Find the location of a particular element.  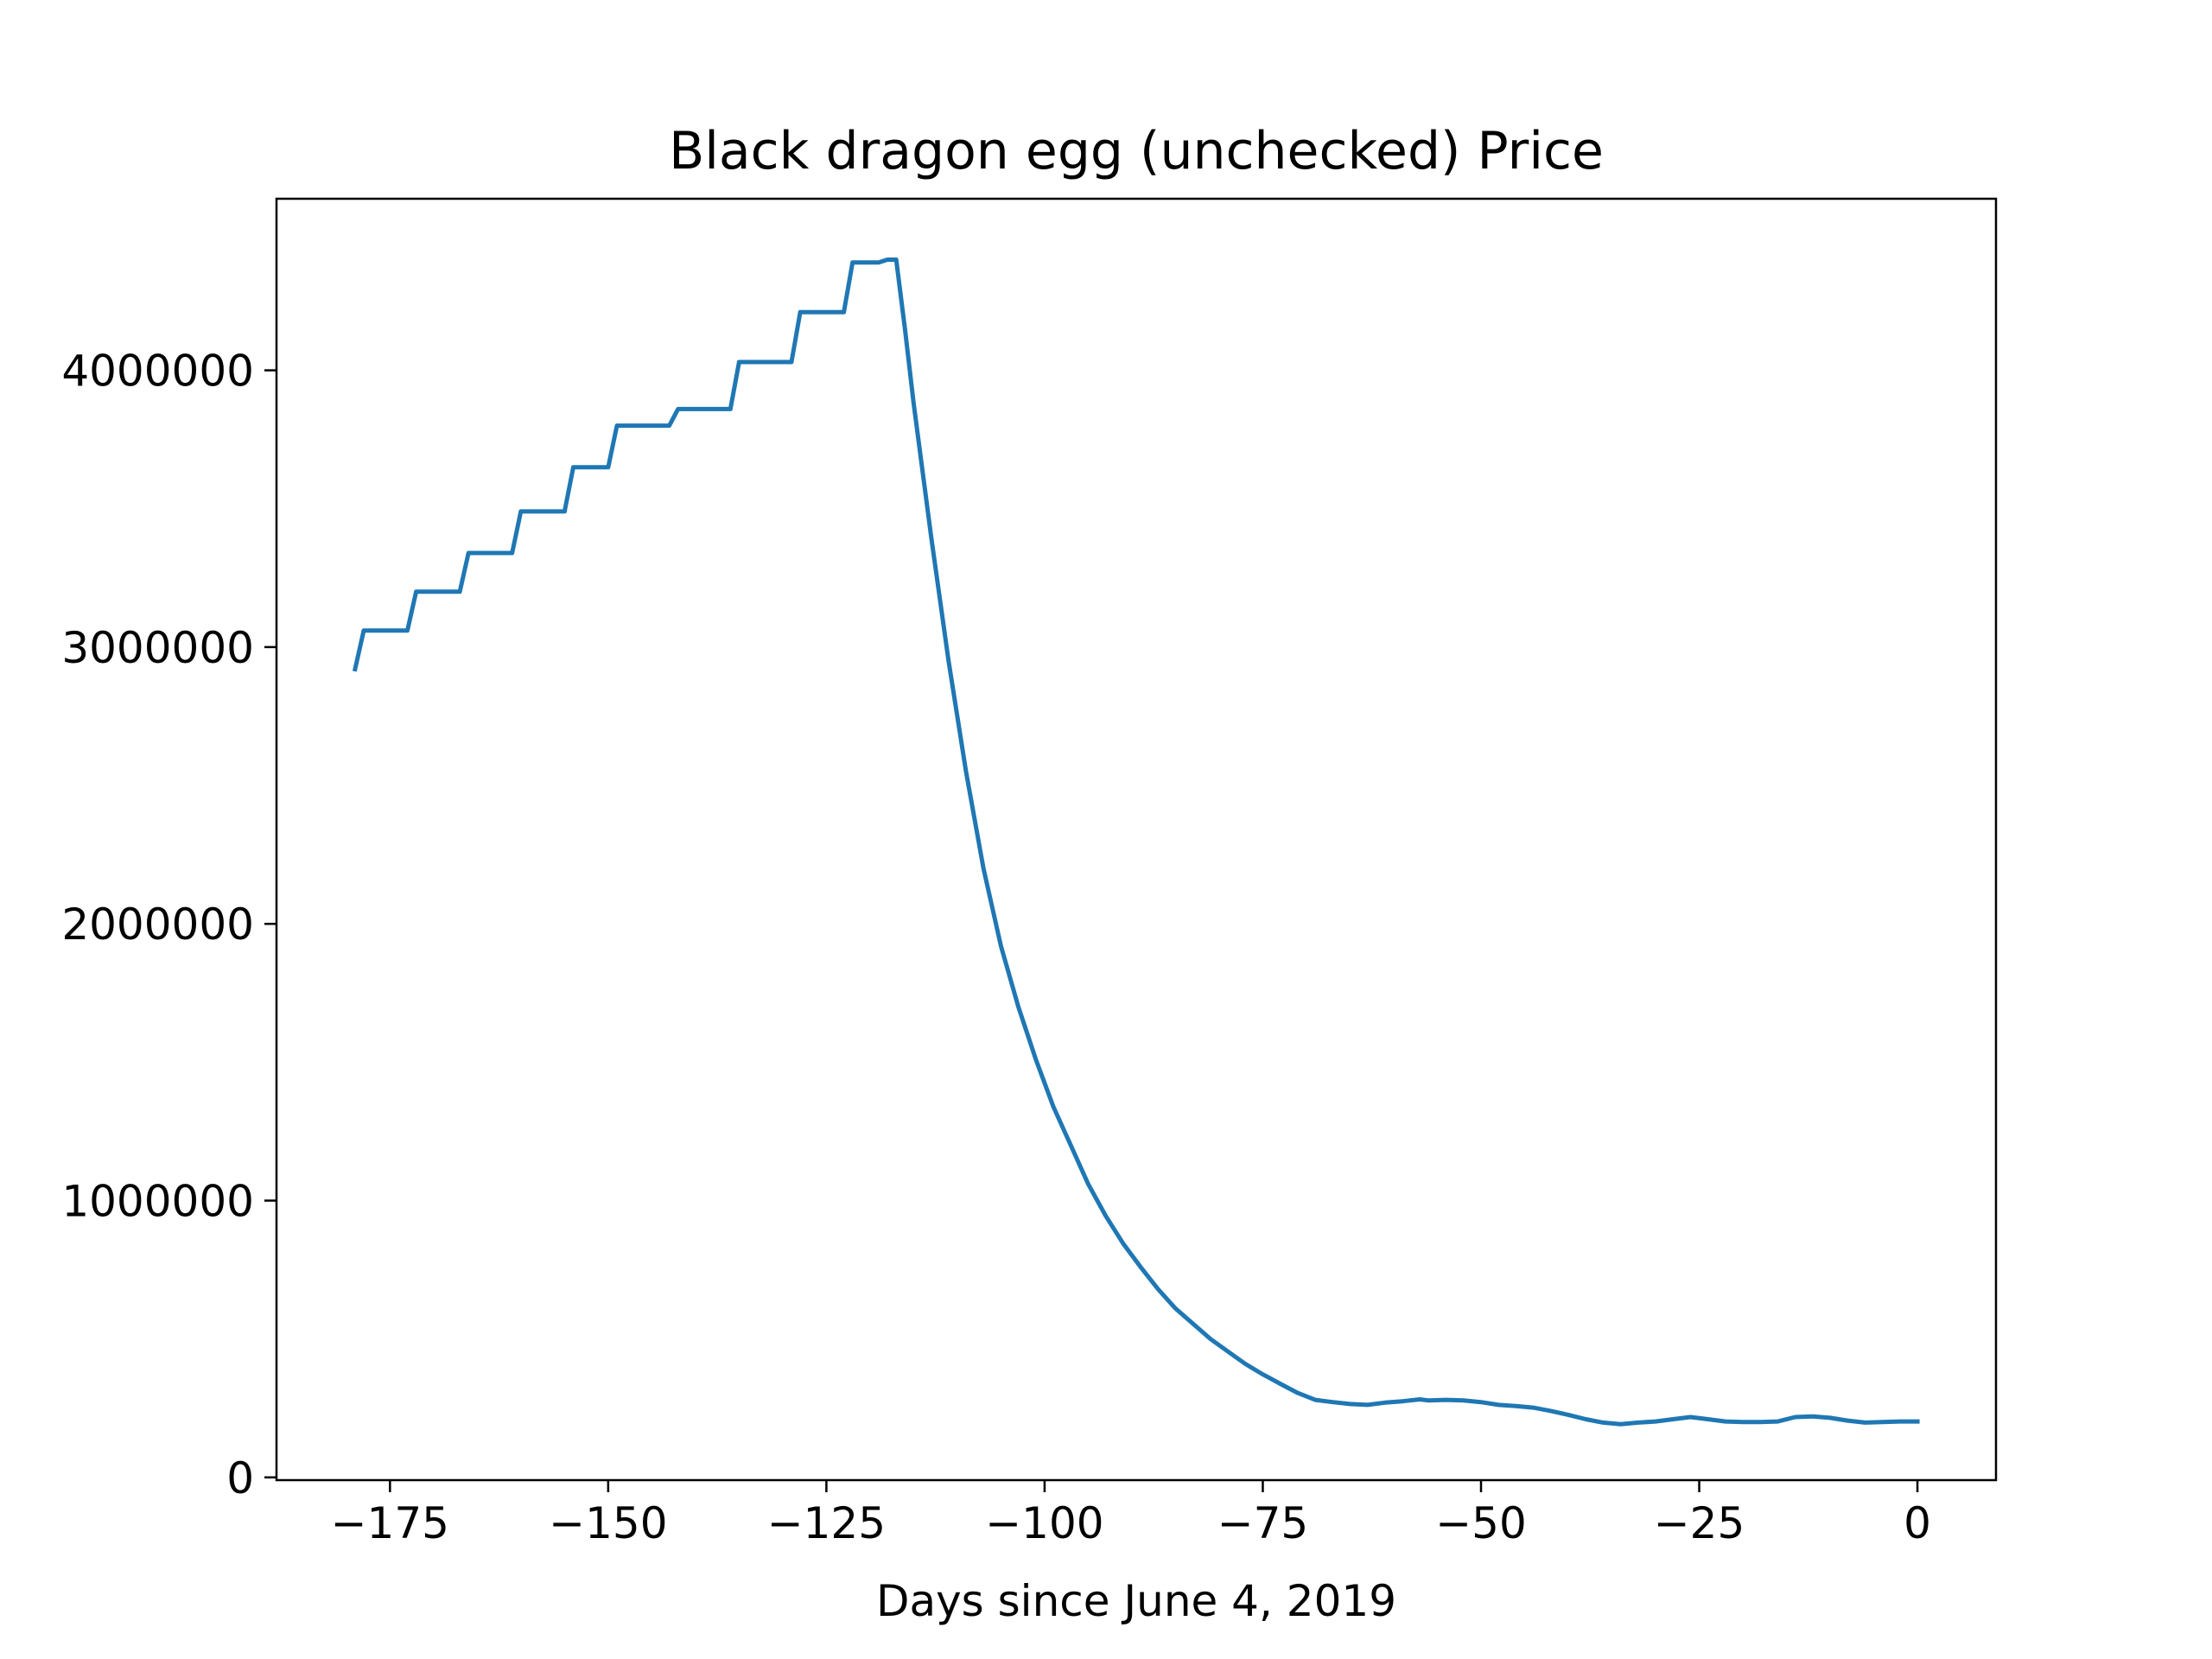

x-tick-label: −125 is located at coordinates (826, 1523).